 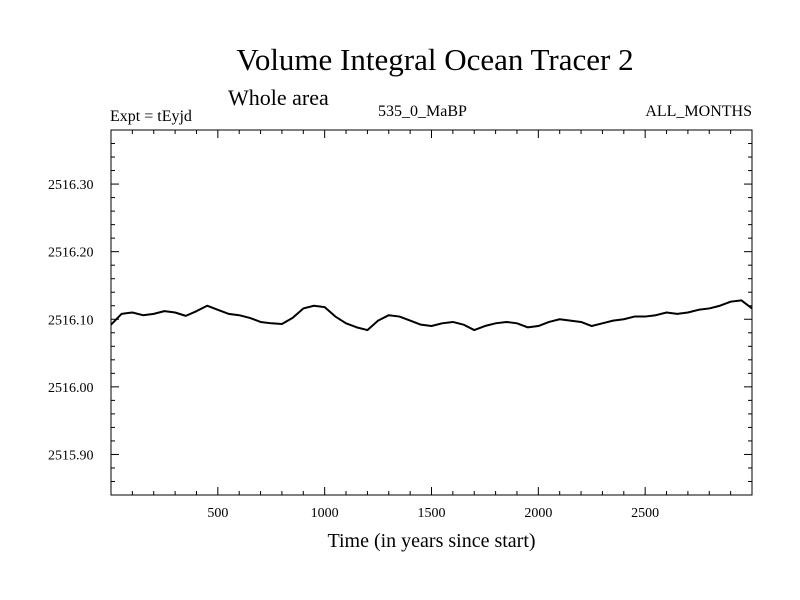 I want to click on series-line, so click(x=431, y=315).